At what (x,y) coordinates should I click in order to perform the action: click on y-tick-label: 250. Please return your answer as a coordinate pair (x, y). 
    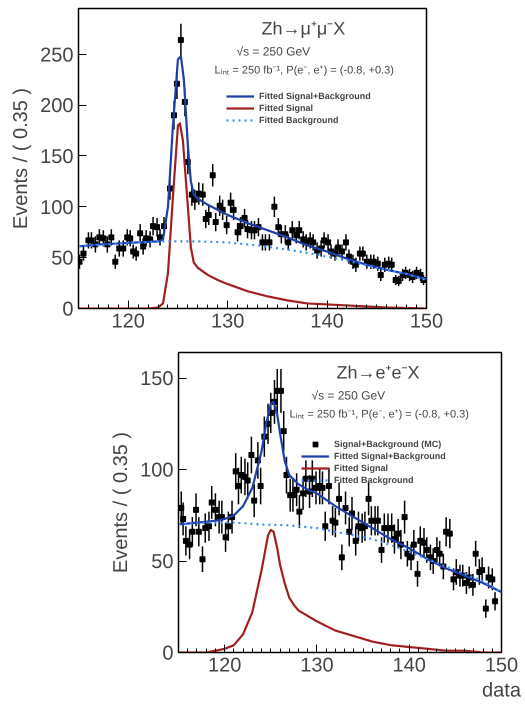
    Looking at the image, I should click on (57, 55).